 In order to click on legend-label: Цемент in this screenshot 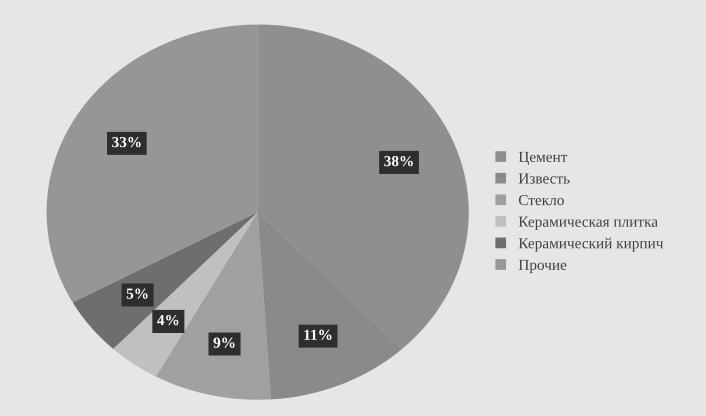, I will do `click(543, 159)`.